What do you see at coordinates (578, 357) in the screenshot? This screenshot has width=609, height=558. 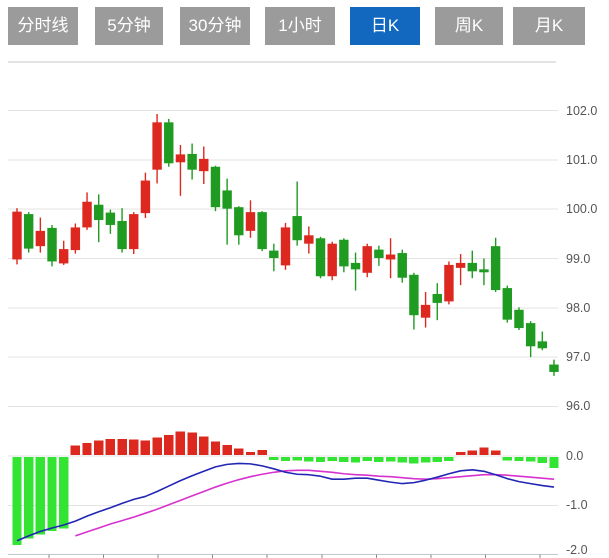 I see `price-axis-label: 97.0` at bounding box center [578, 357].